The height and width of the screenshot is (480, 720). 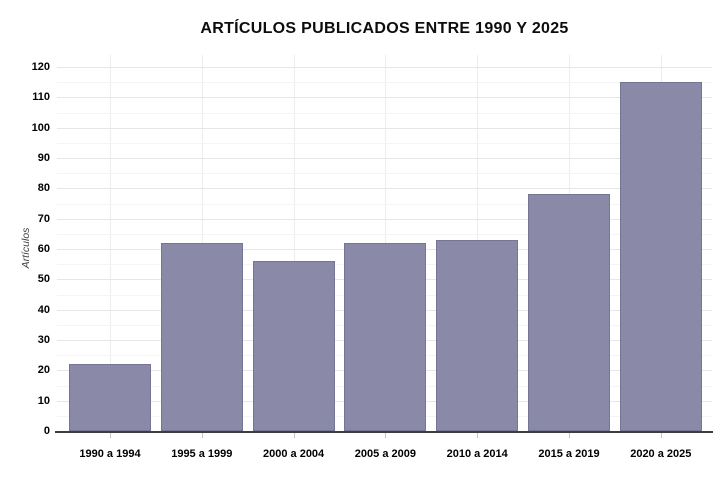 What do you see at coordinates (569, 312) in the screenshot?
I see `bar-2015-a-2019` at bounding box center [569, 312].